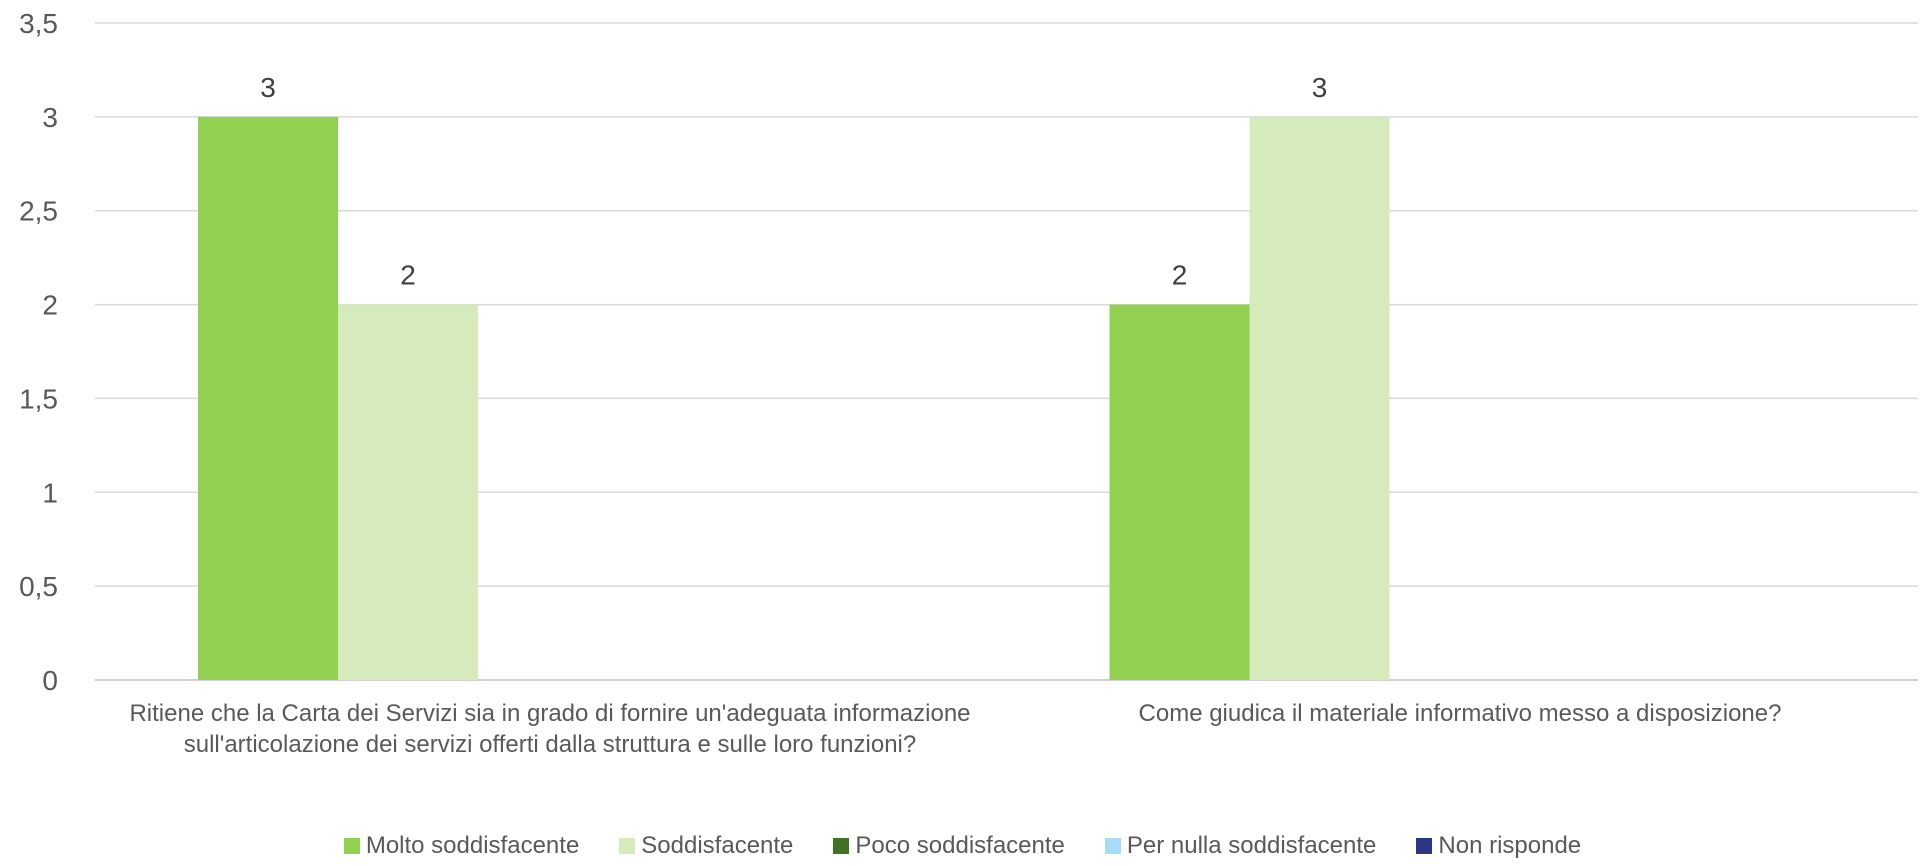 Image resolution: width=1925 pixels, height=866 pixels. I want to click on y-tick-label: 1,5, so click(38, 398).